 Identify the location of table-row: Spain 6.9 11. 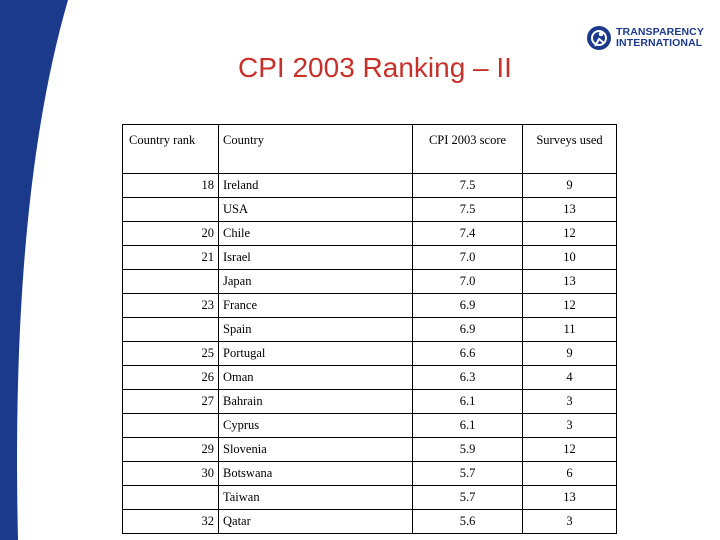
(369, 329).